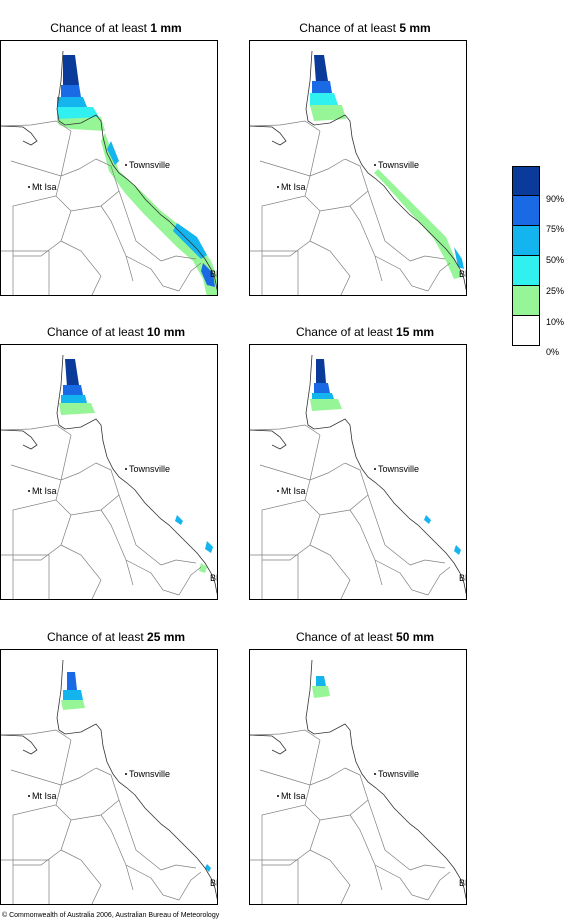 The width and height of the screenshot is (570, 923). What do you see at coordinates (365, 28) in the screenshot?
I see `panel-title-5mm: Chance of at least 5 mm` at bounding box center [365, 28].